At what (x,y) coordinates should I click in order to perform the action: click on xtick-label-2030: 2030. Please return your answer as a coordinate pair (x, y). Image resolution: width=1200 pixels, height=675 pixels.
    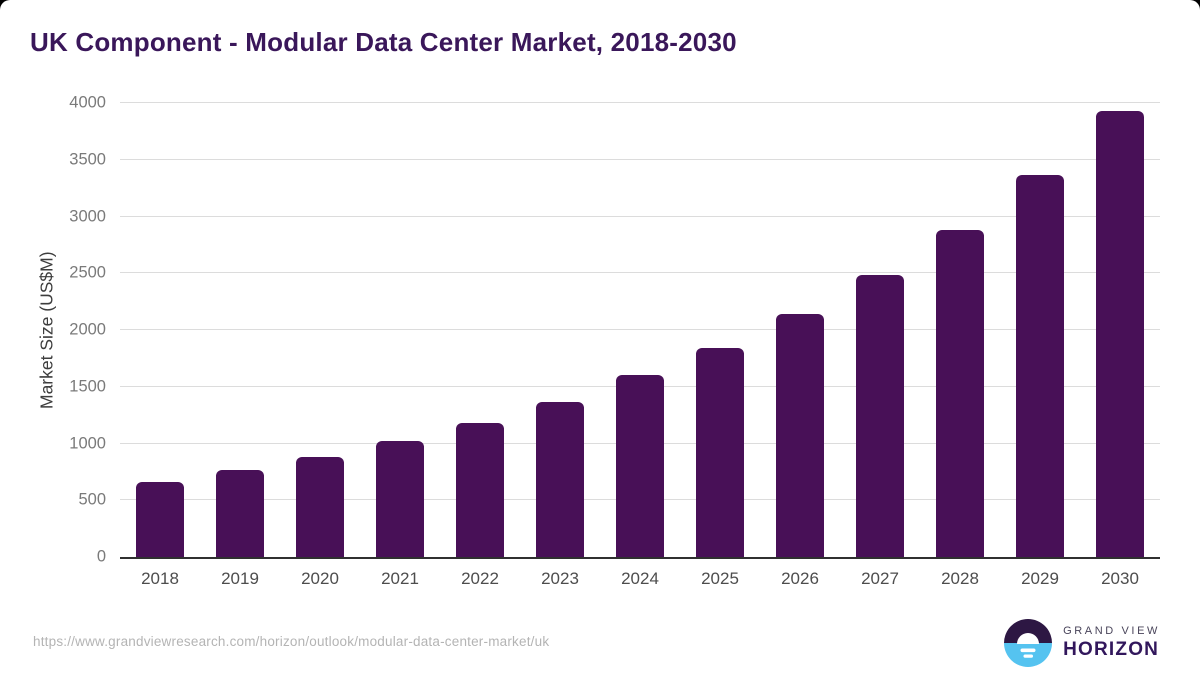
    Looking at the image, I should click on (1120, 578).